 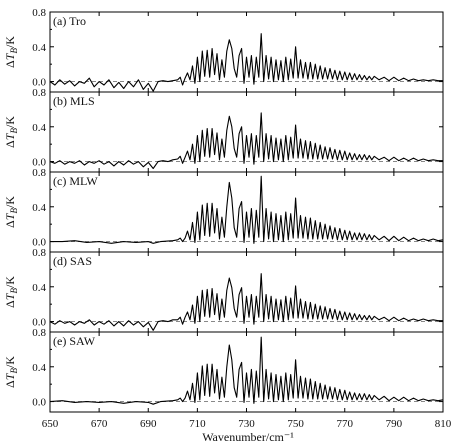 What do you see at coordinates (345, 424) in the screenshot?
I see `x-tick-label: 770` at bounding box center [345, 424].